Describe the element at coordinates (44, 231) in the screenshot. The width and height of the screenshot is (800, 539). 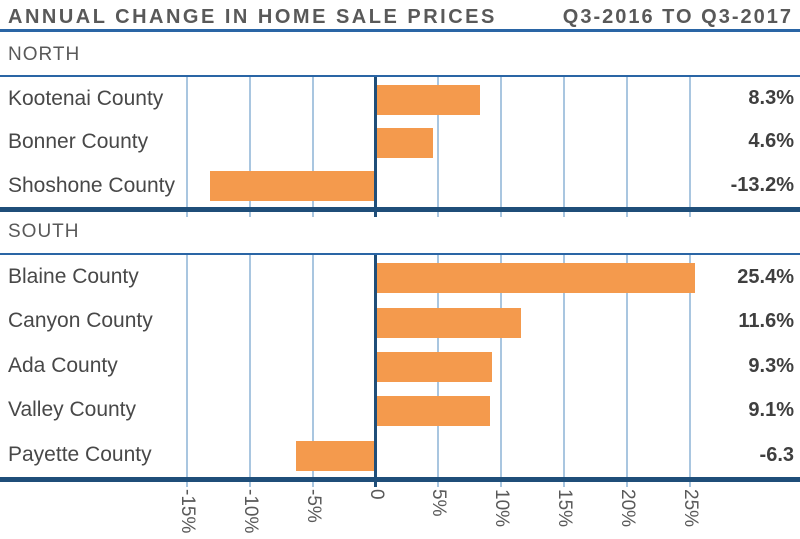
I see `section-label-south: SOUTH` at that location.